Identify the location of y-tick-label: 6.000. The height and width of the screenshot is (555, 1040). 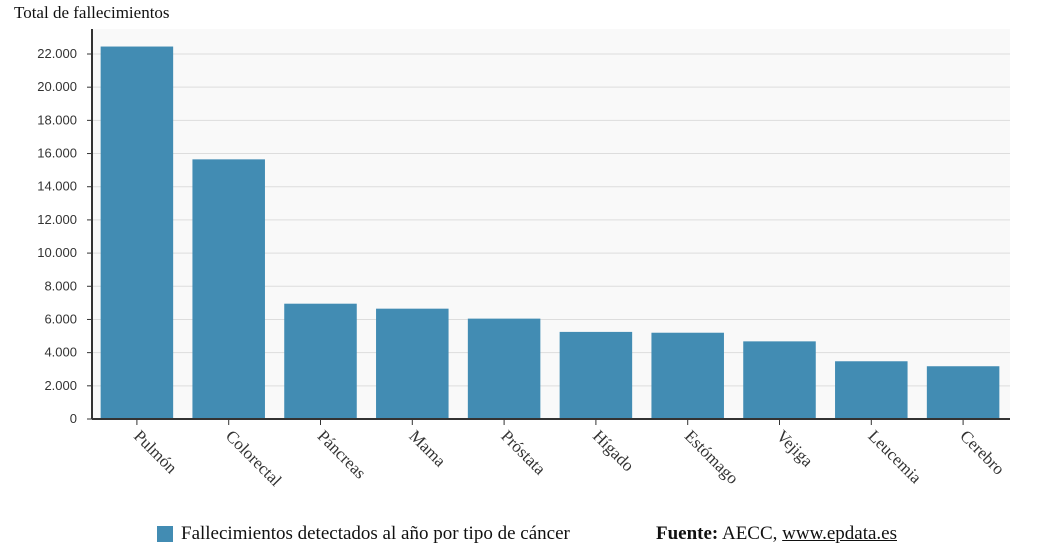
(60, 318).